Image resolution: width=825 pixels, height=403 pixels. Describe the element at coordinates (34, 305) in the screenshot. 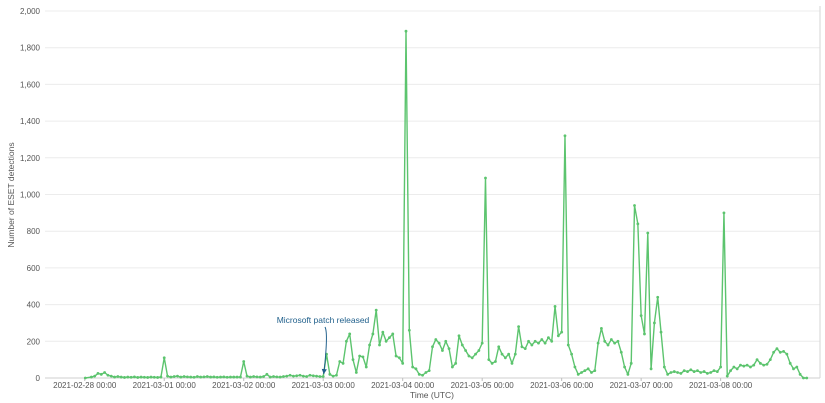

I see `y-tick-label: 400` at that location.